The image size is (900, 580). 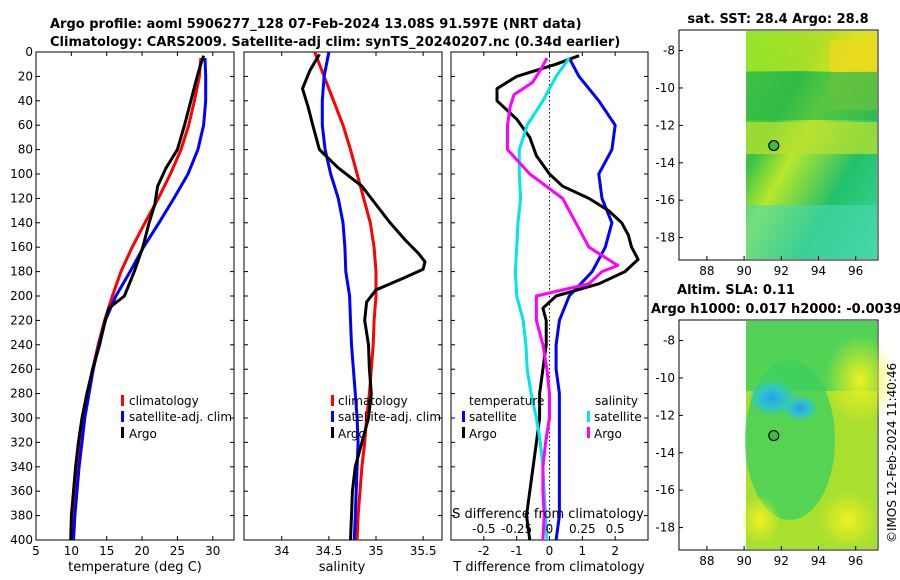 What do you see at coordinates (21, 540) in the screenshot?
I see `y-tick-label: 400` at bounding box center [21, 540].